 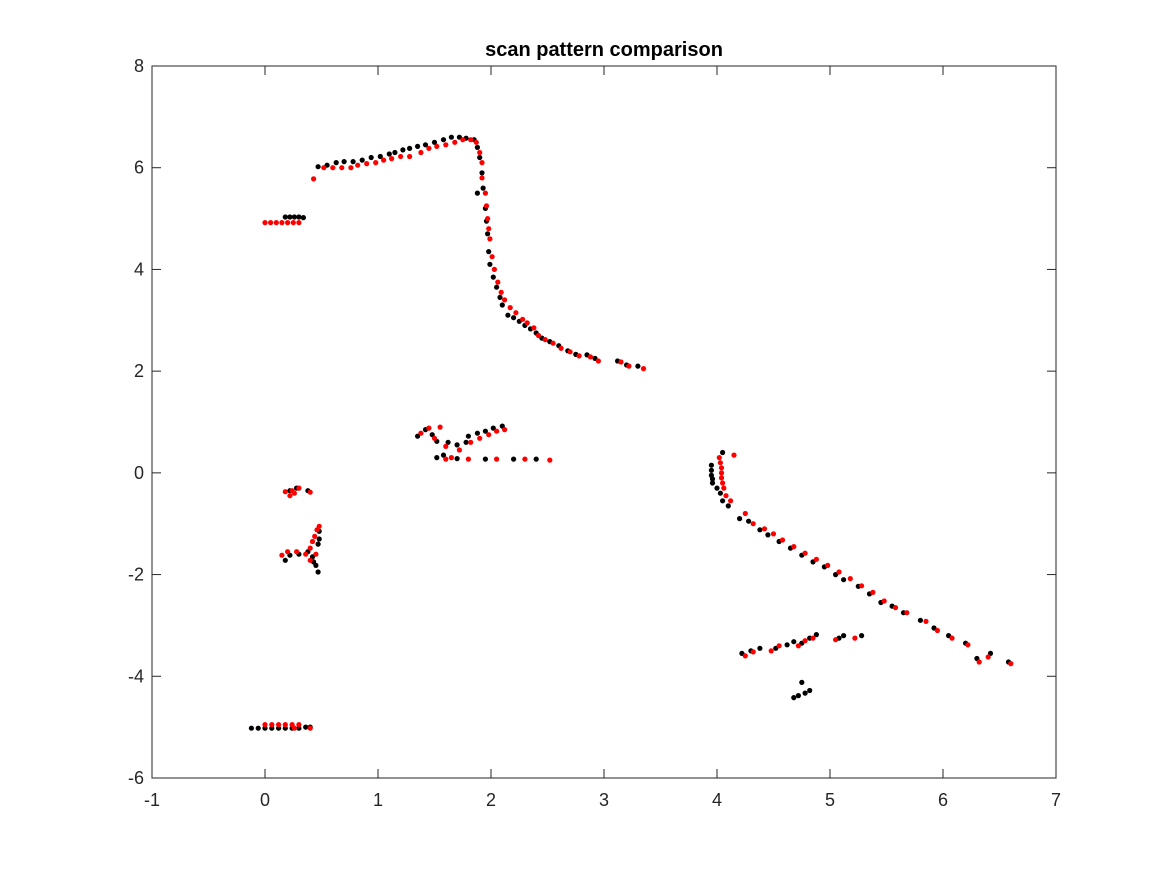 What do you see at coordinates (604, 800) in the screenshot?
I see `x-tick-label: 3` at bounding box center [604, 800].